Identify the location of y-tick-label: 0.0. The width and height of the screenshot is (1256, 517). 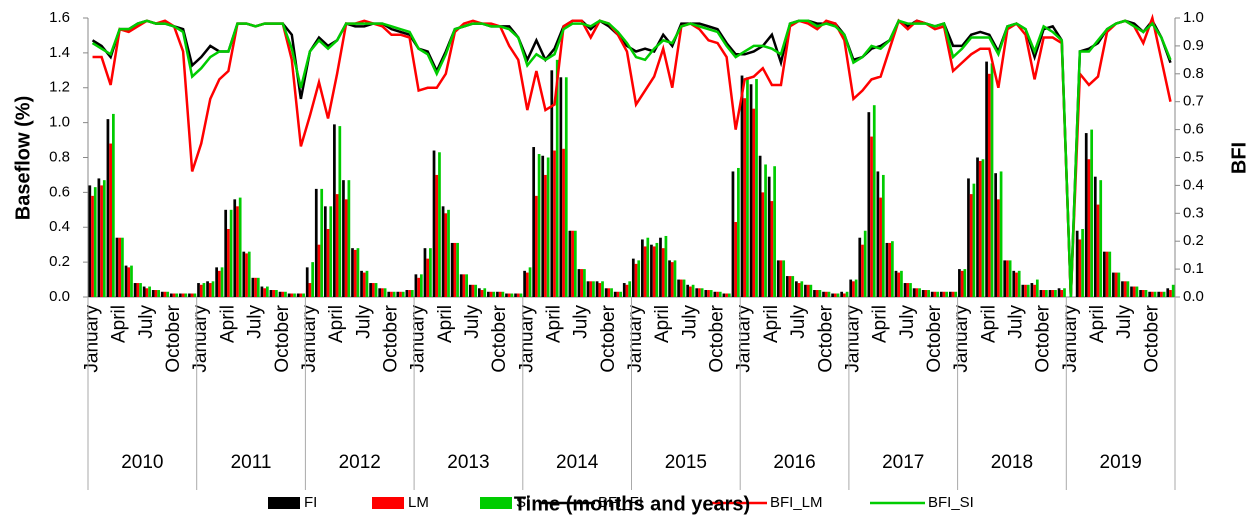
(59, 296).